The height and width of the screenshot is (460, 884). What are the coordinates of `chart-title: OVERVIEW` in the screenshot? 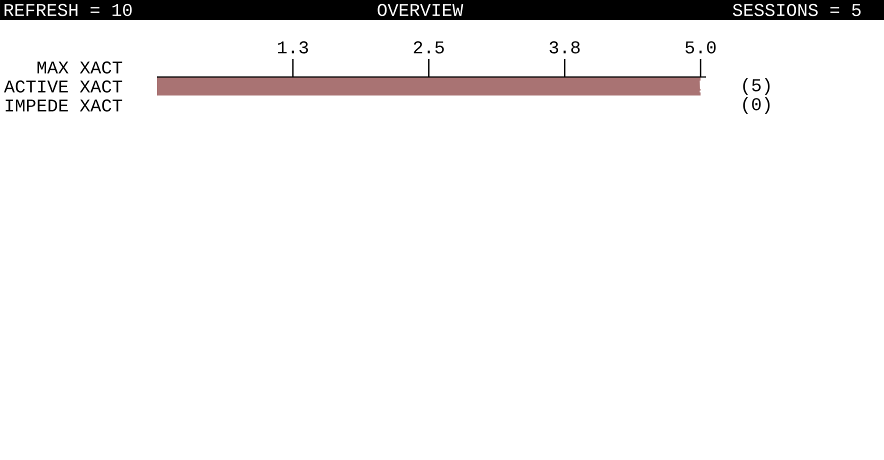 It's located at (421, 10).